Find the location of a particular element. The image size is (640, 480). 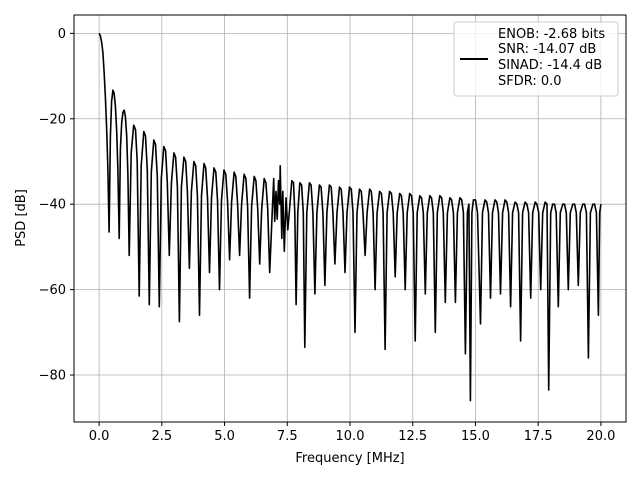

y-tick-label: −20 is located at coordinates (52, 119).